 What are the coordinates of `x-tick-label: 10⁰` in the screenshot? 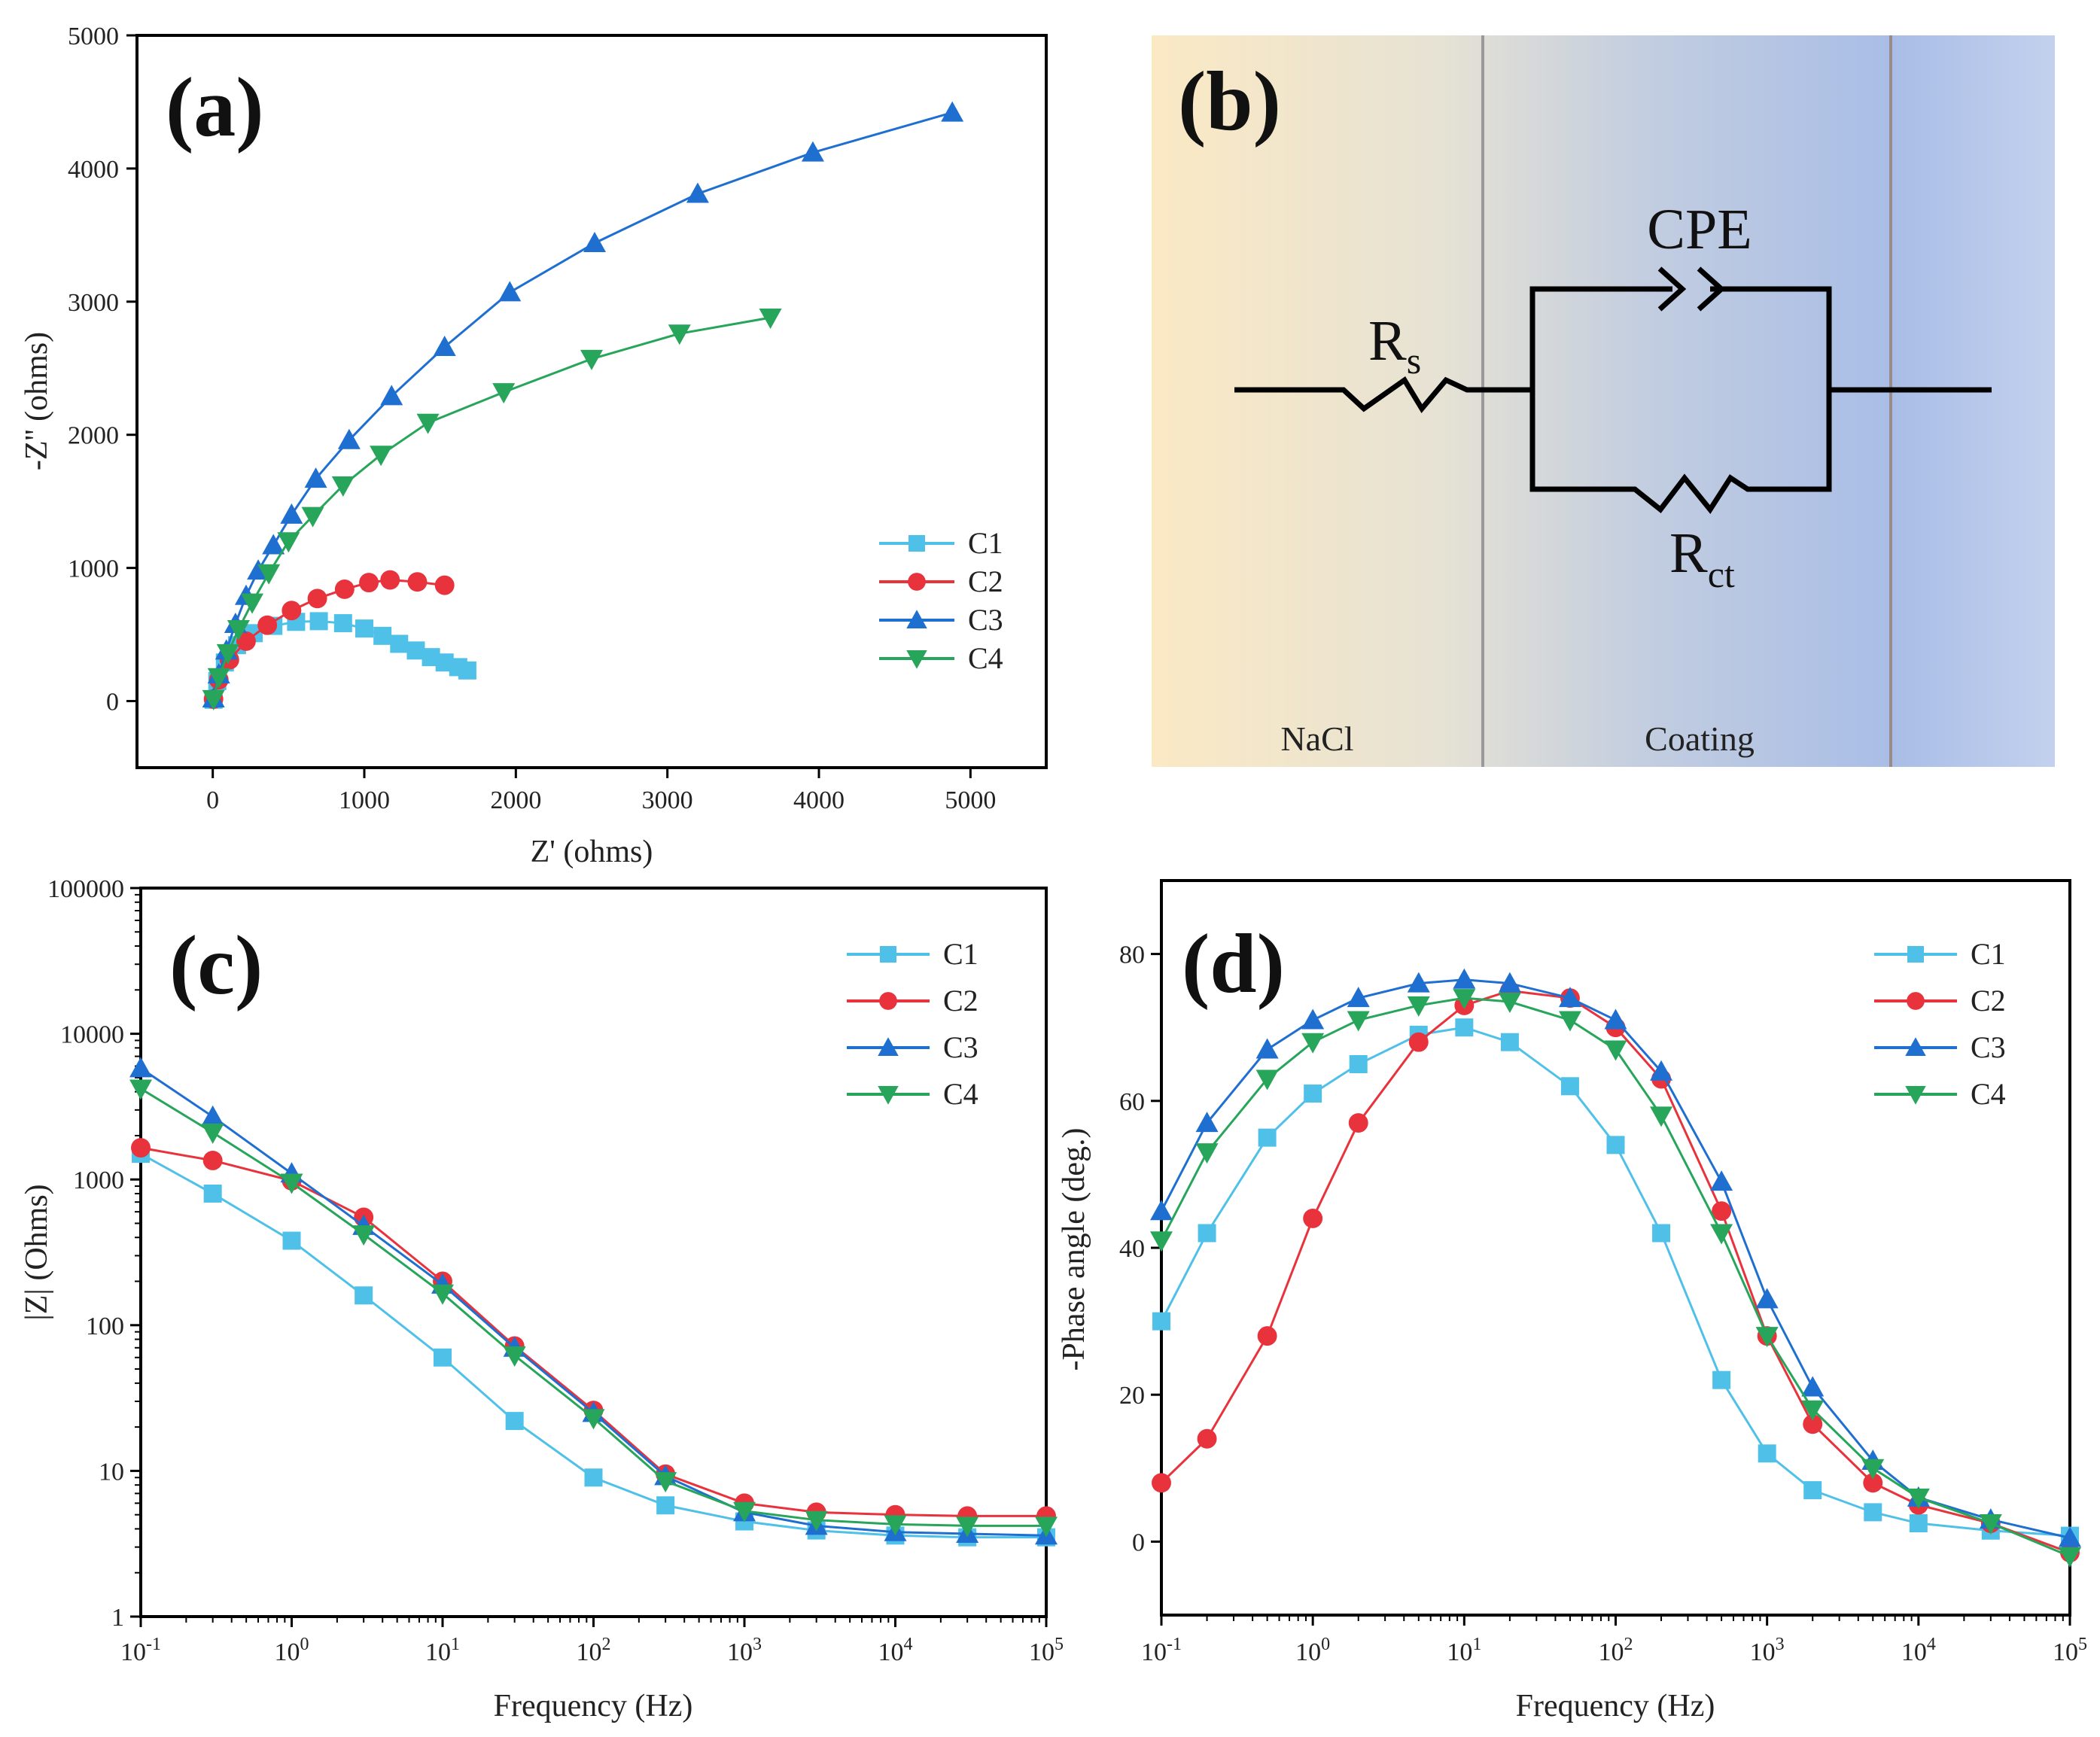 It's located at (1312, 1650).